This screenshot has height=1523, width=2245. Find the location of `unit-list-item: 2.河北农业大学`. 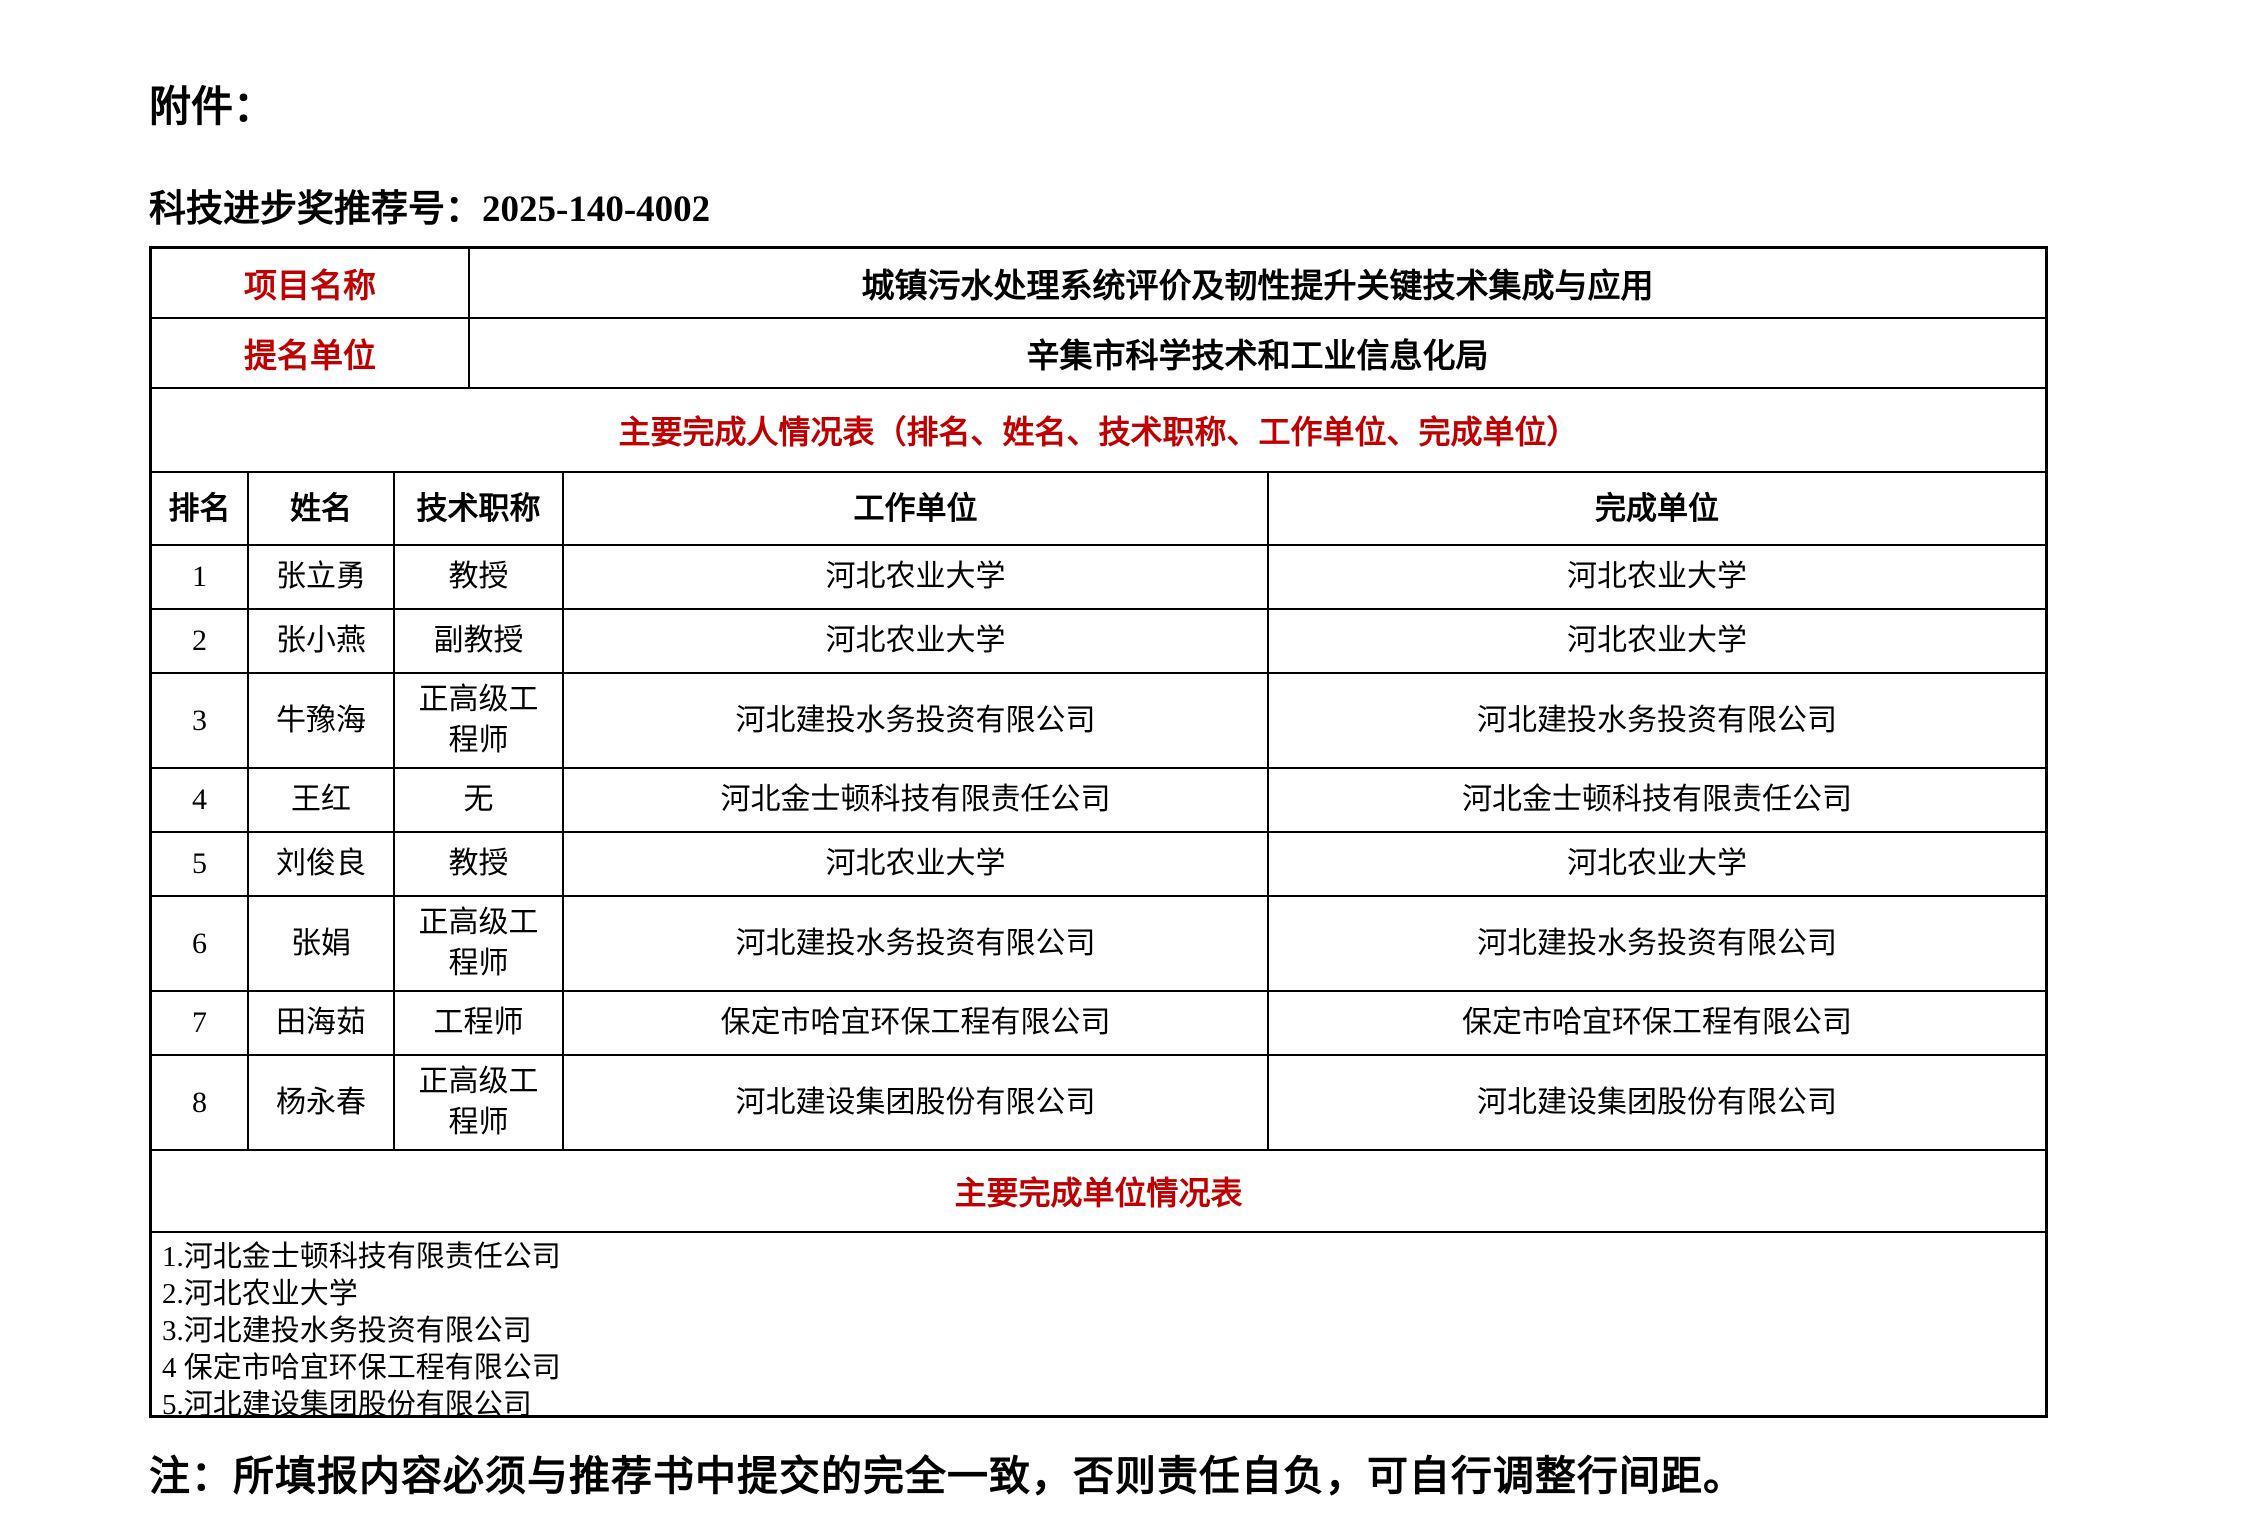

unit-list-item: 2.河北农业大学 is located at coordinates (260, 1294).